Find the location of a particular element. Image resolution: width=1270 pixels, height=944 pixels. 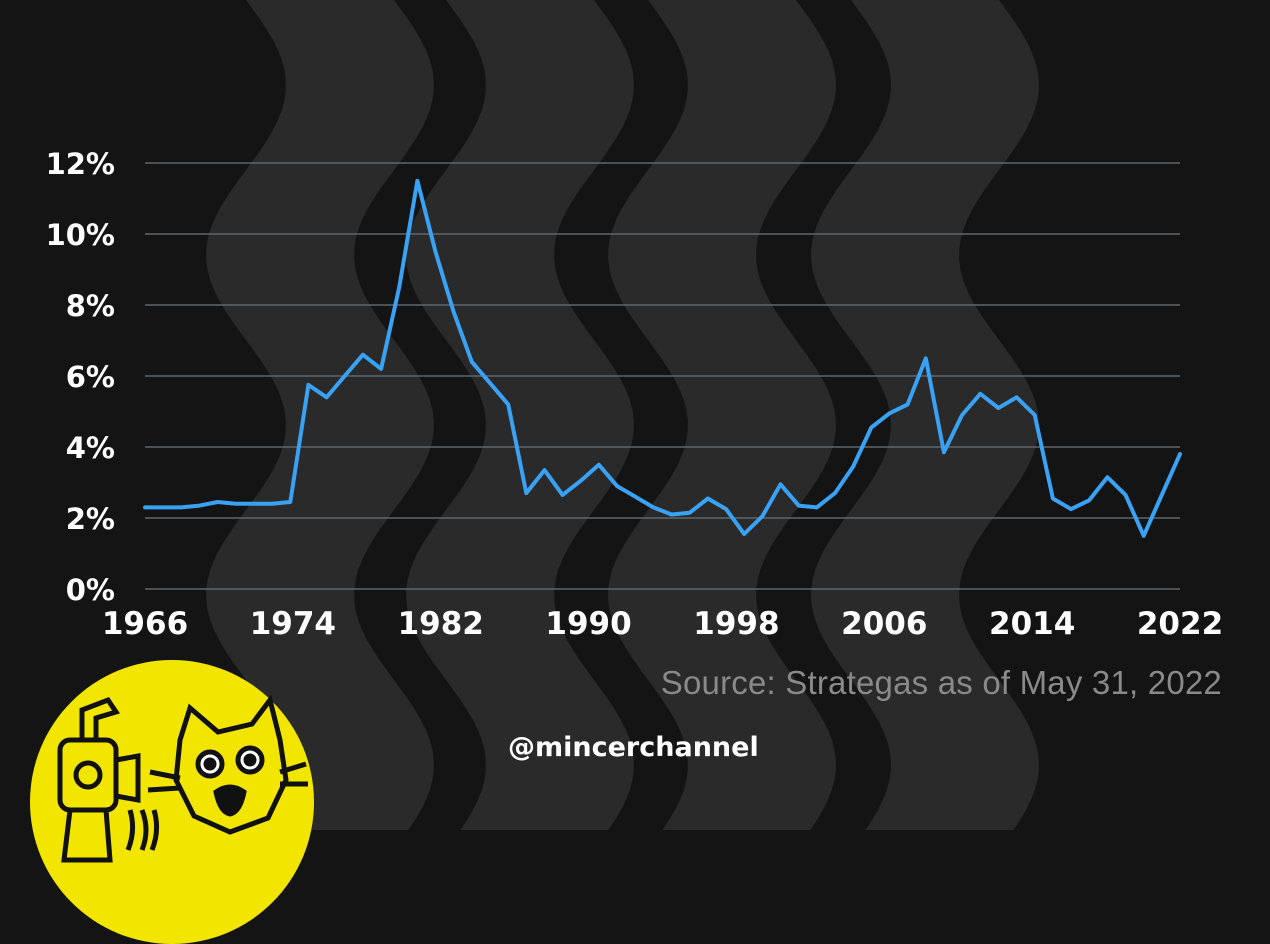

x-tick-label: 1990 is located at coordinates (588, 624).